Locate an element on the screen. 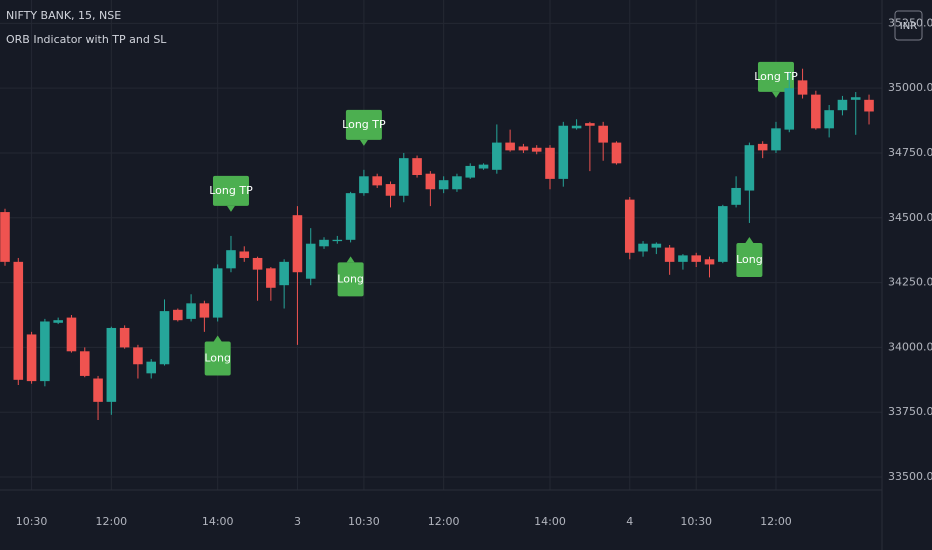 The height and width of the screenshot is (550, 932). currency-box is located at coordinates (908, 25).